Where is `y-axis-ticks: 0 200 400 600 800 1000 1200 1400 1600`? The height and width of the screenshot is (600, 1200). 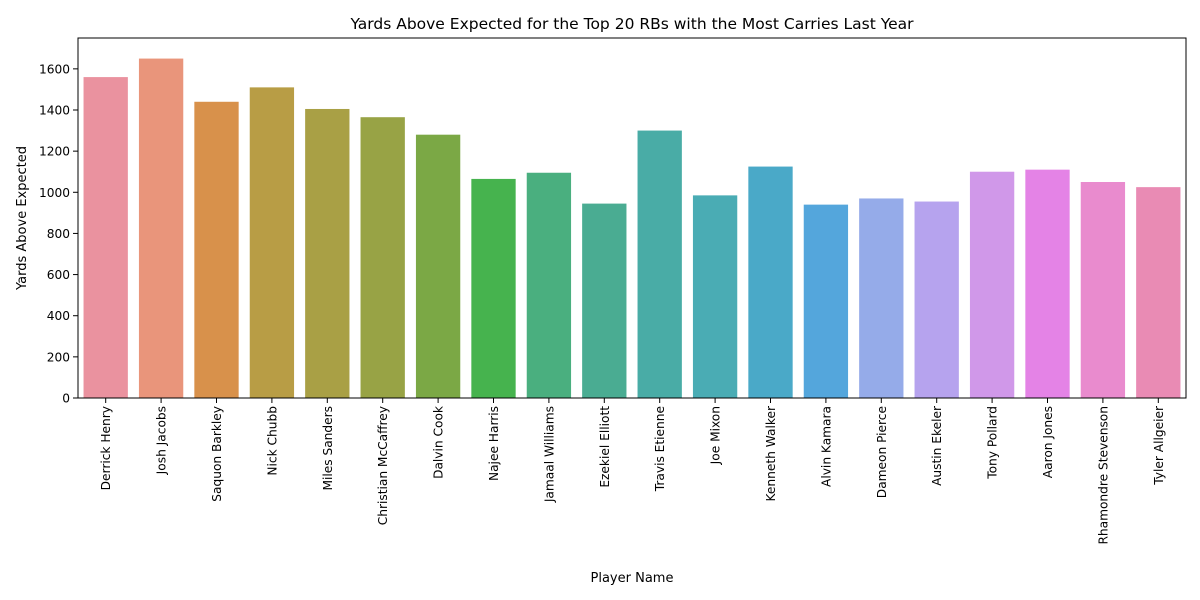 y-axis-ticks: 0 200 400 600 800 1000 1200 1400 1600 is located at coordinates (58, 234).